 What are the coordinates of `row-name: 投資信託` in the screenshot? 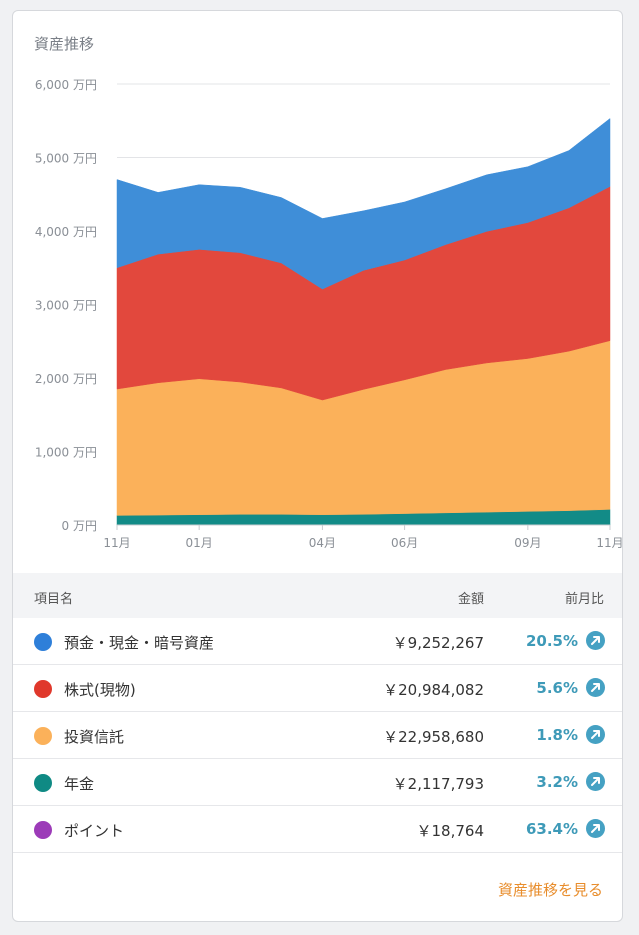 It's located at (94, 737).